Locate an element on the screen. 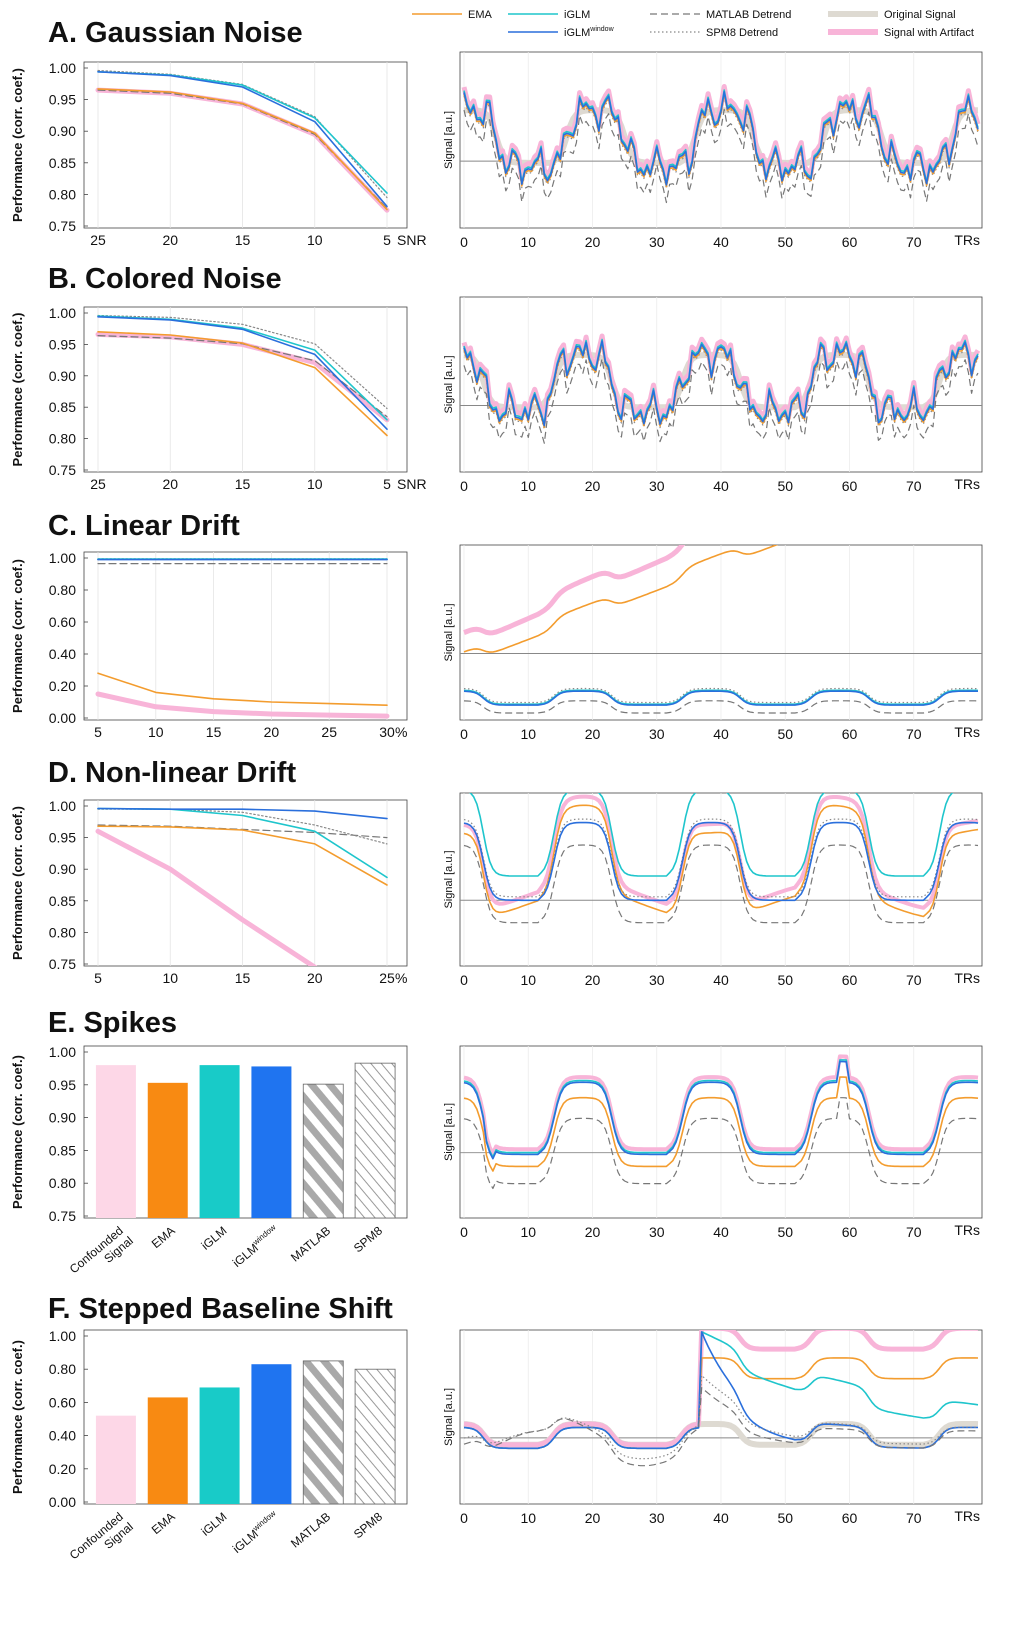 The height and width of the screenshot is (1648, 1035). signal-panel-A: Signal [a.u.] 0 10 20 30 40 50 60 70 TRs is located at coordinates (713, 150).